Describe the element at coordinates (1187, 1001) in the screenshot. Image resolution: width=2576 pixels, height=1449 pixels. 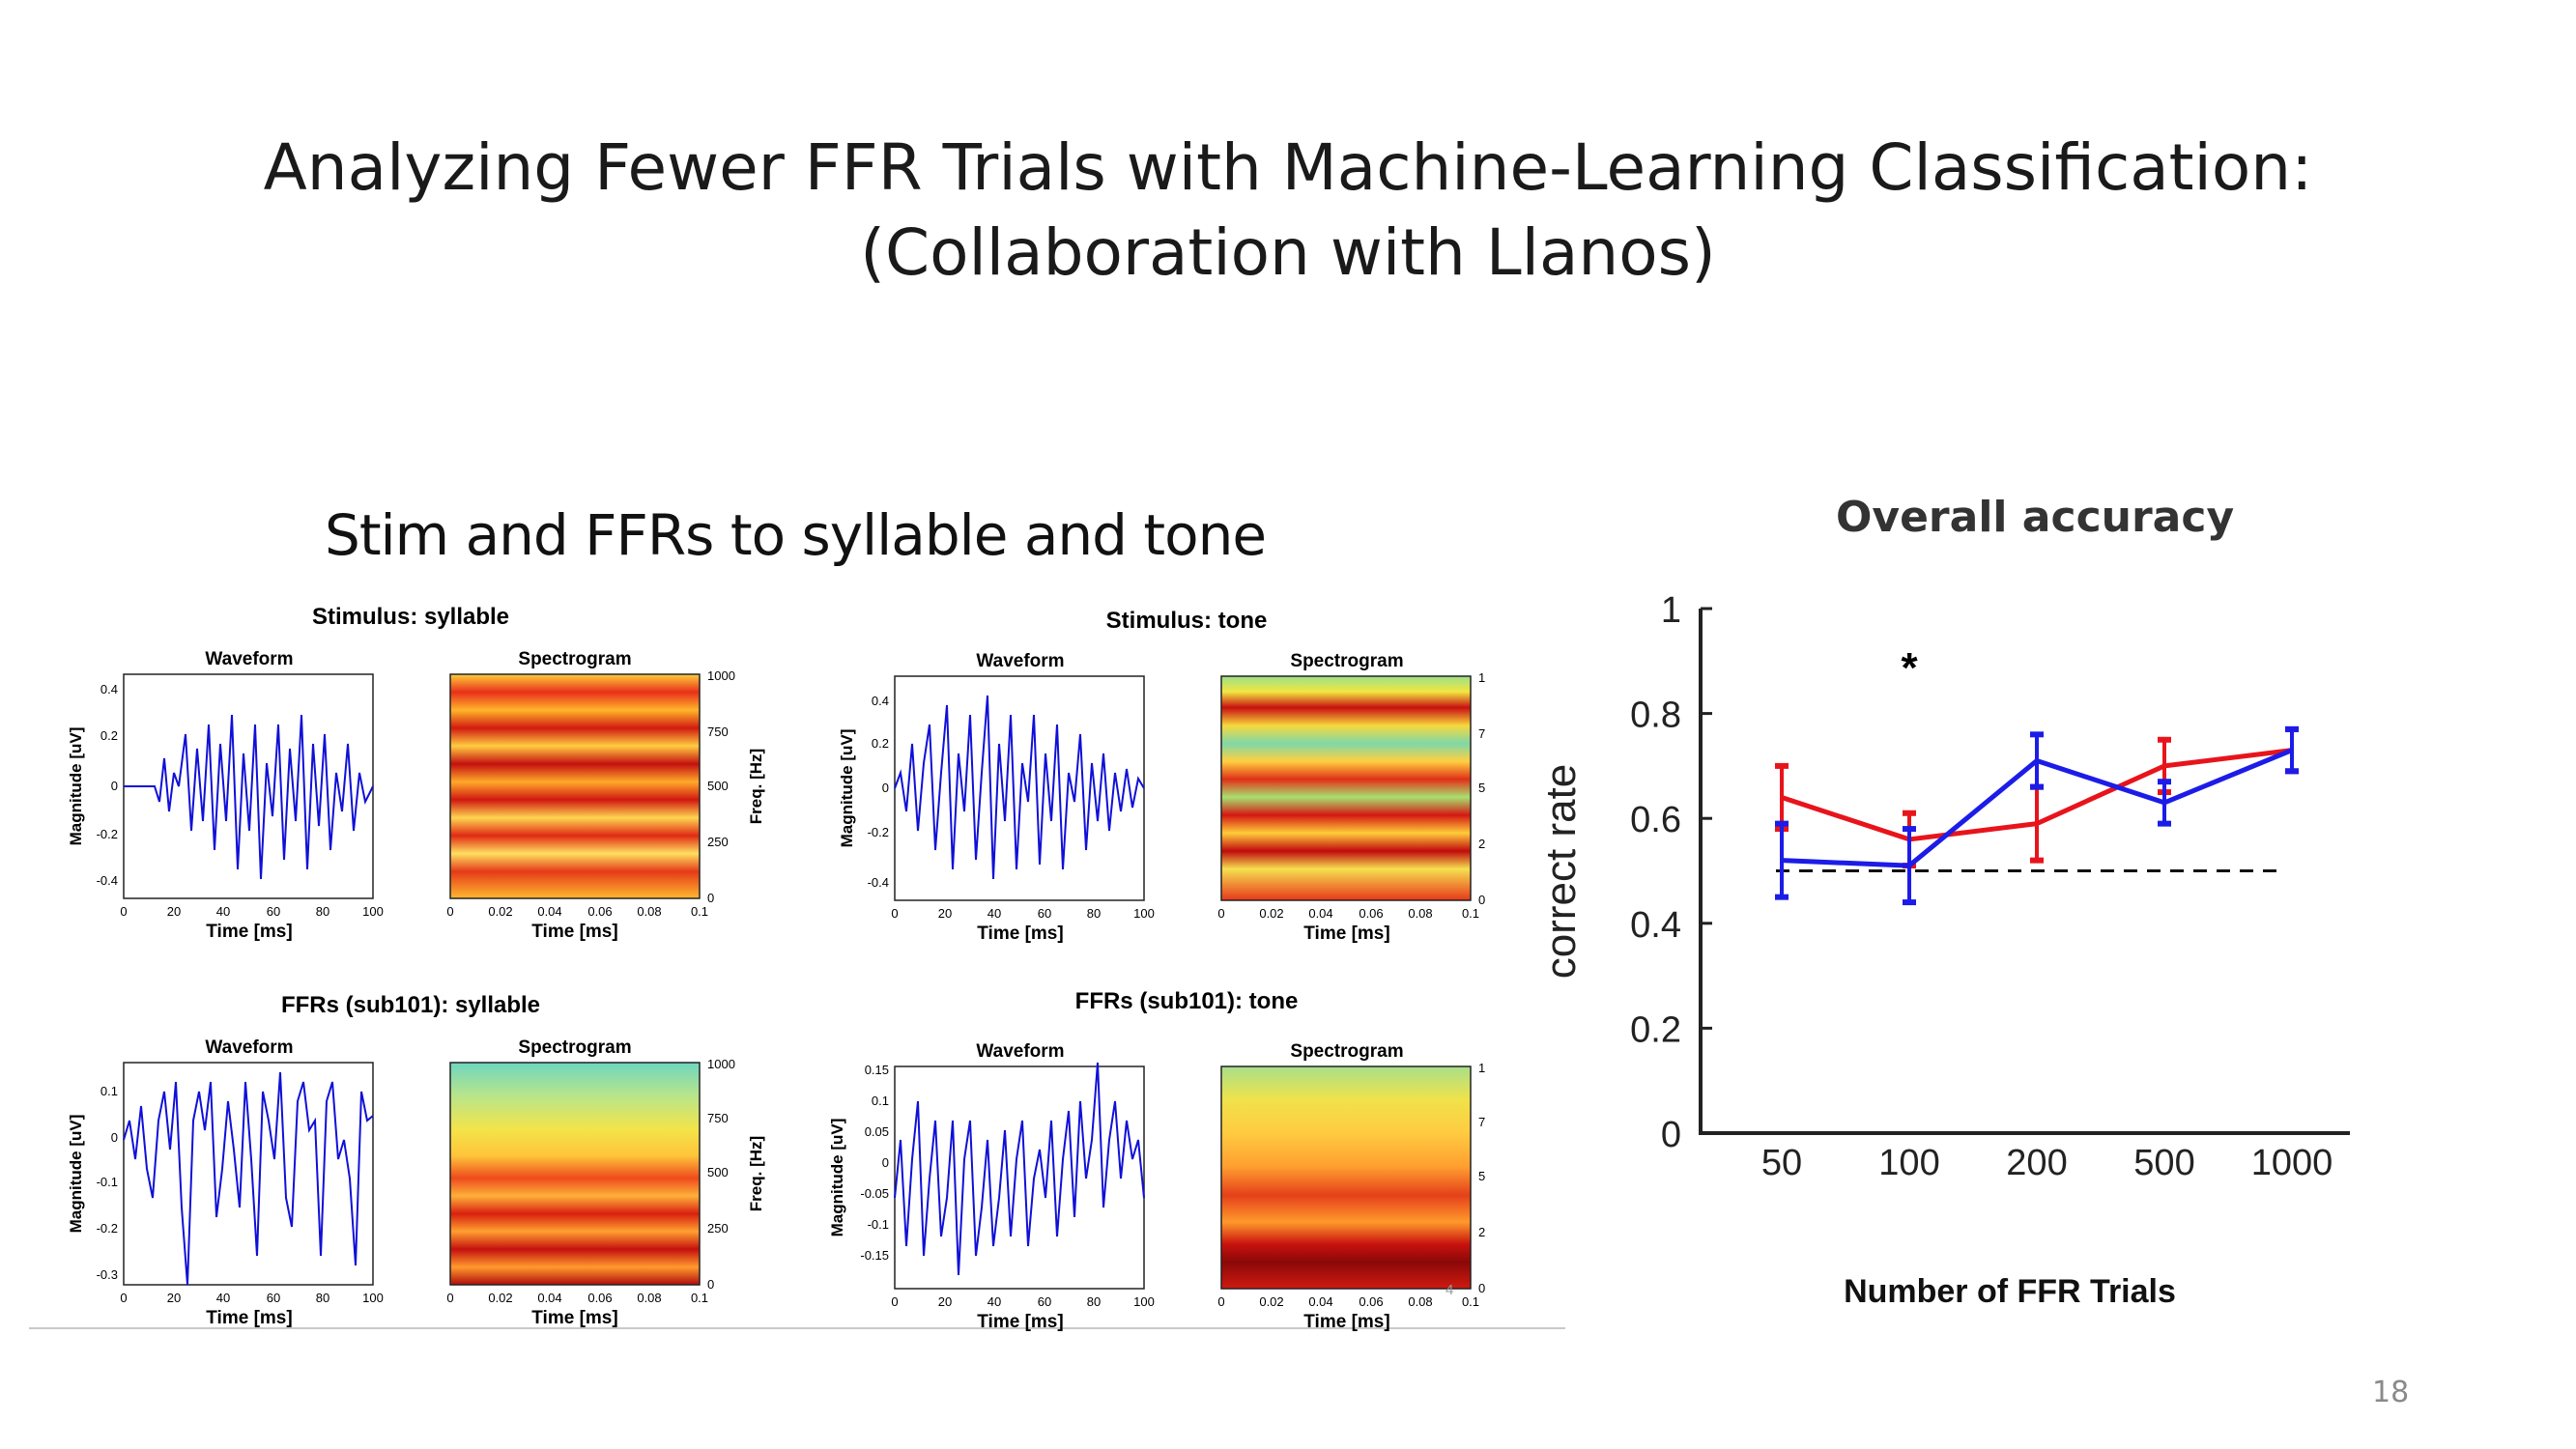
I see `panel-title: FFRs (sub101): tone` at that location.